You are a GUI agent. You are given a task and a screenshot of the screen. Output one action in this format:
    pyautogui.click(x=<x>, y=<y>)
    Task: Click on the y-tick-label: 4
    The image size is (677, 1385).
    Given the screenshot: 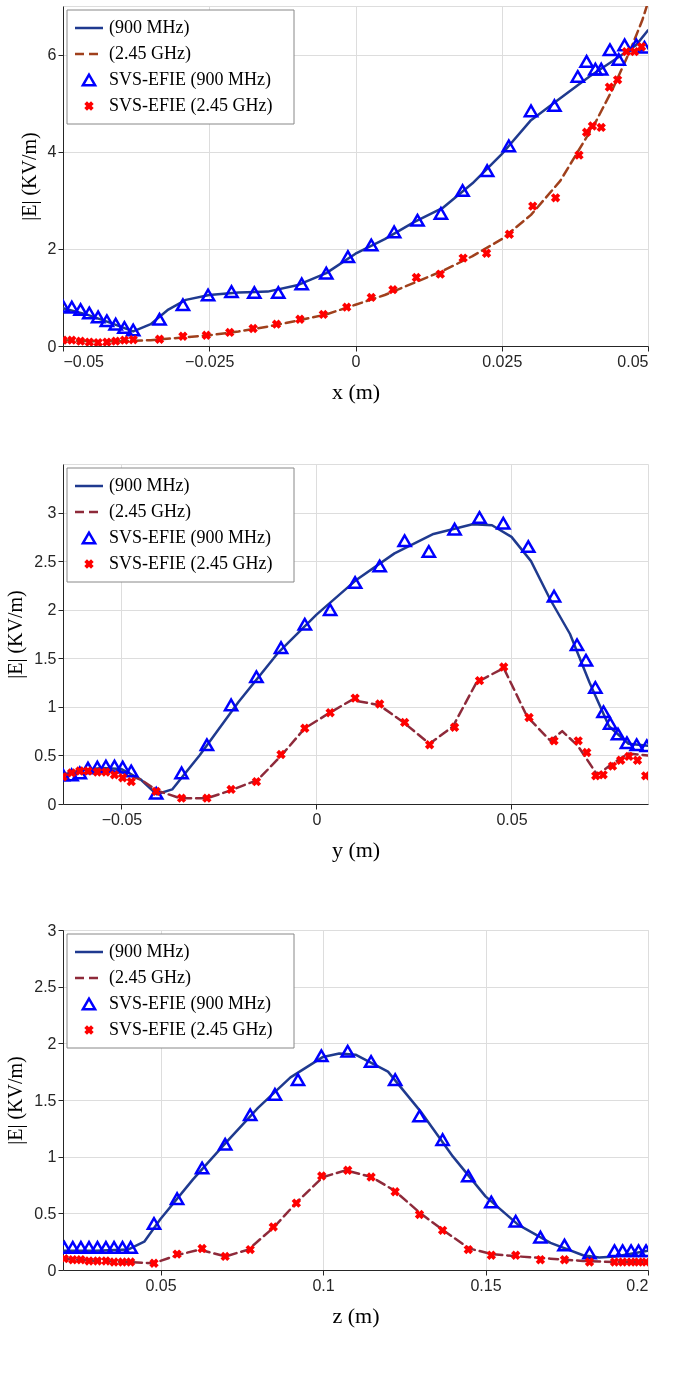 What is the action you would take?
    pyautogui.click(x=52, y=152)
    